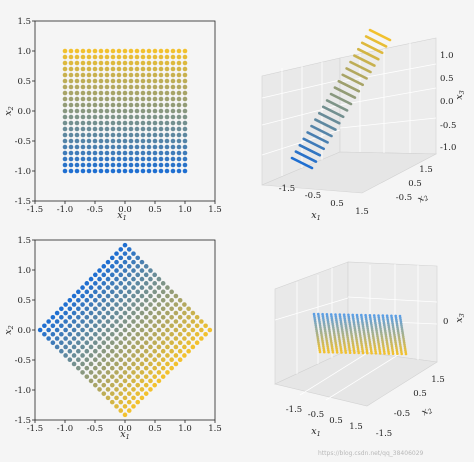  Describe the element at coordinates (447, 102) in the screenshot. I see `z-tick-label: 0.0` at that location.